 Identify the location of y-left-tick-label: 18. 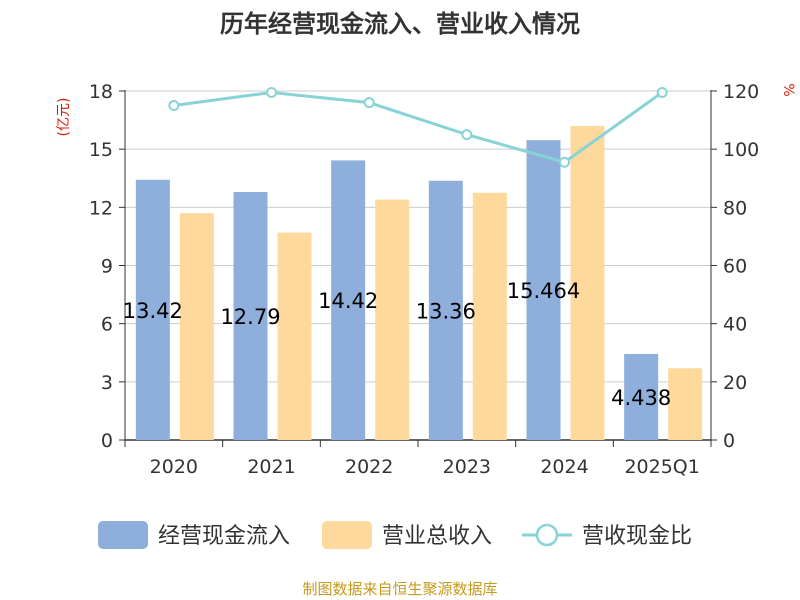
(101, 92).